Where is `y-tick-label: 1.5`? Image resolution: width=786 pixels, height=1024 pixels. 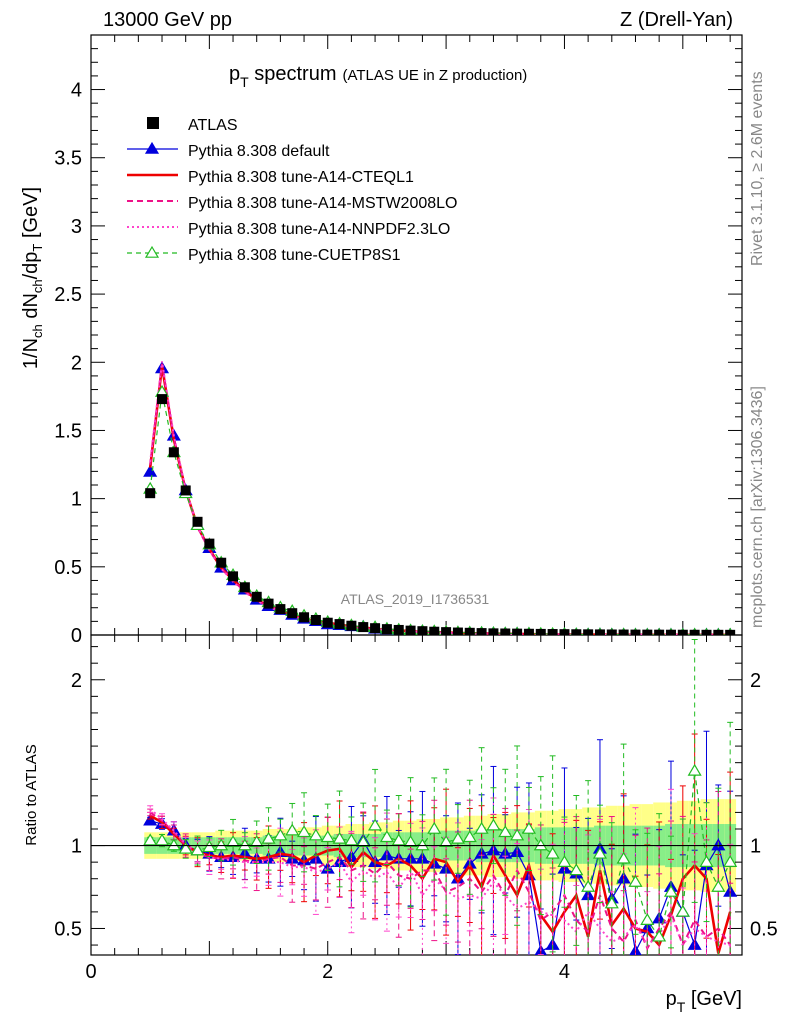 y-tick-label: 1.5 is located at coordinates (68, 431).